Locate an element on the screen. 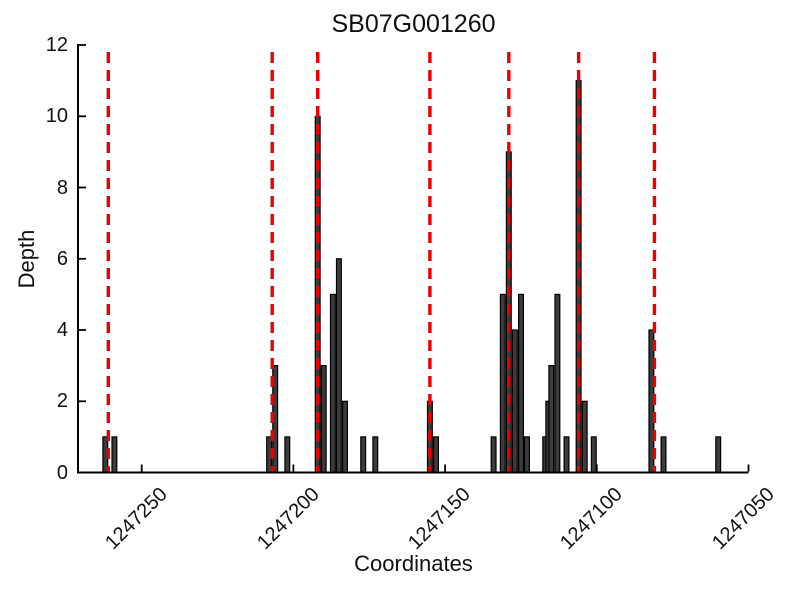 Image resolution: width=800 pixels, height=600 pixels. y-tick-label: 10 is located at coordinates (56, 116).